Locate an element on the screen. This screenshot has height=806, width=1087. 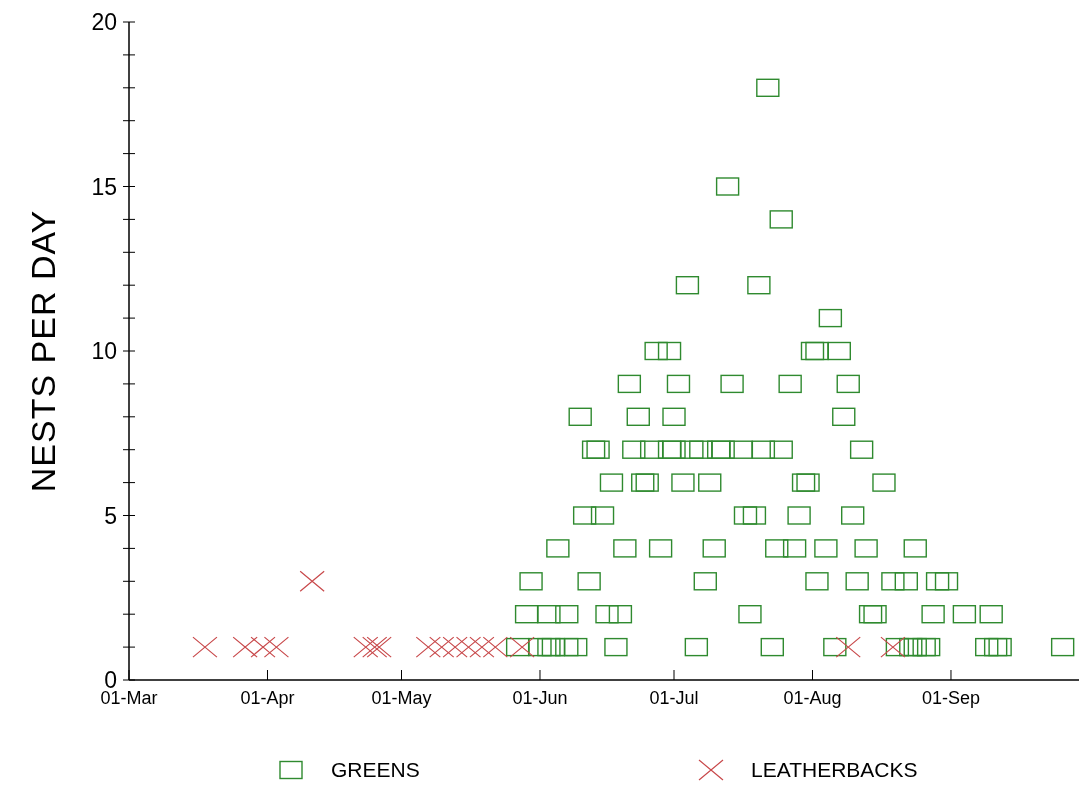
x-tick-label: 01-Jun is located at coordinates (540, 698).